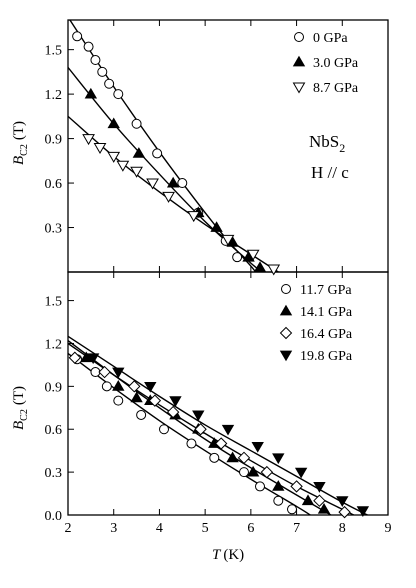 The height and width of the screenshot is (588, 416). What do you see at coordinates (205, 528) in the screenshot?
I see `x-tick-label: 5` at bounding box center [205, 528].